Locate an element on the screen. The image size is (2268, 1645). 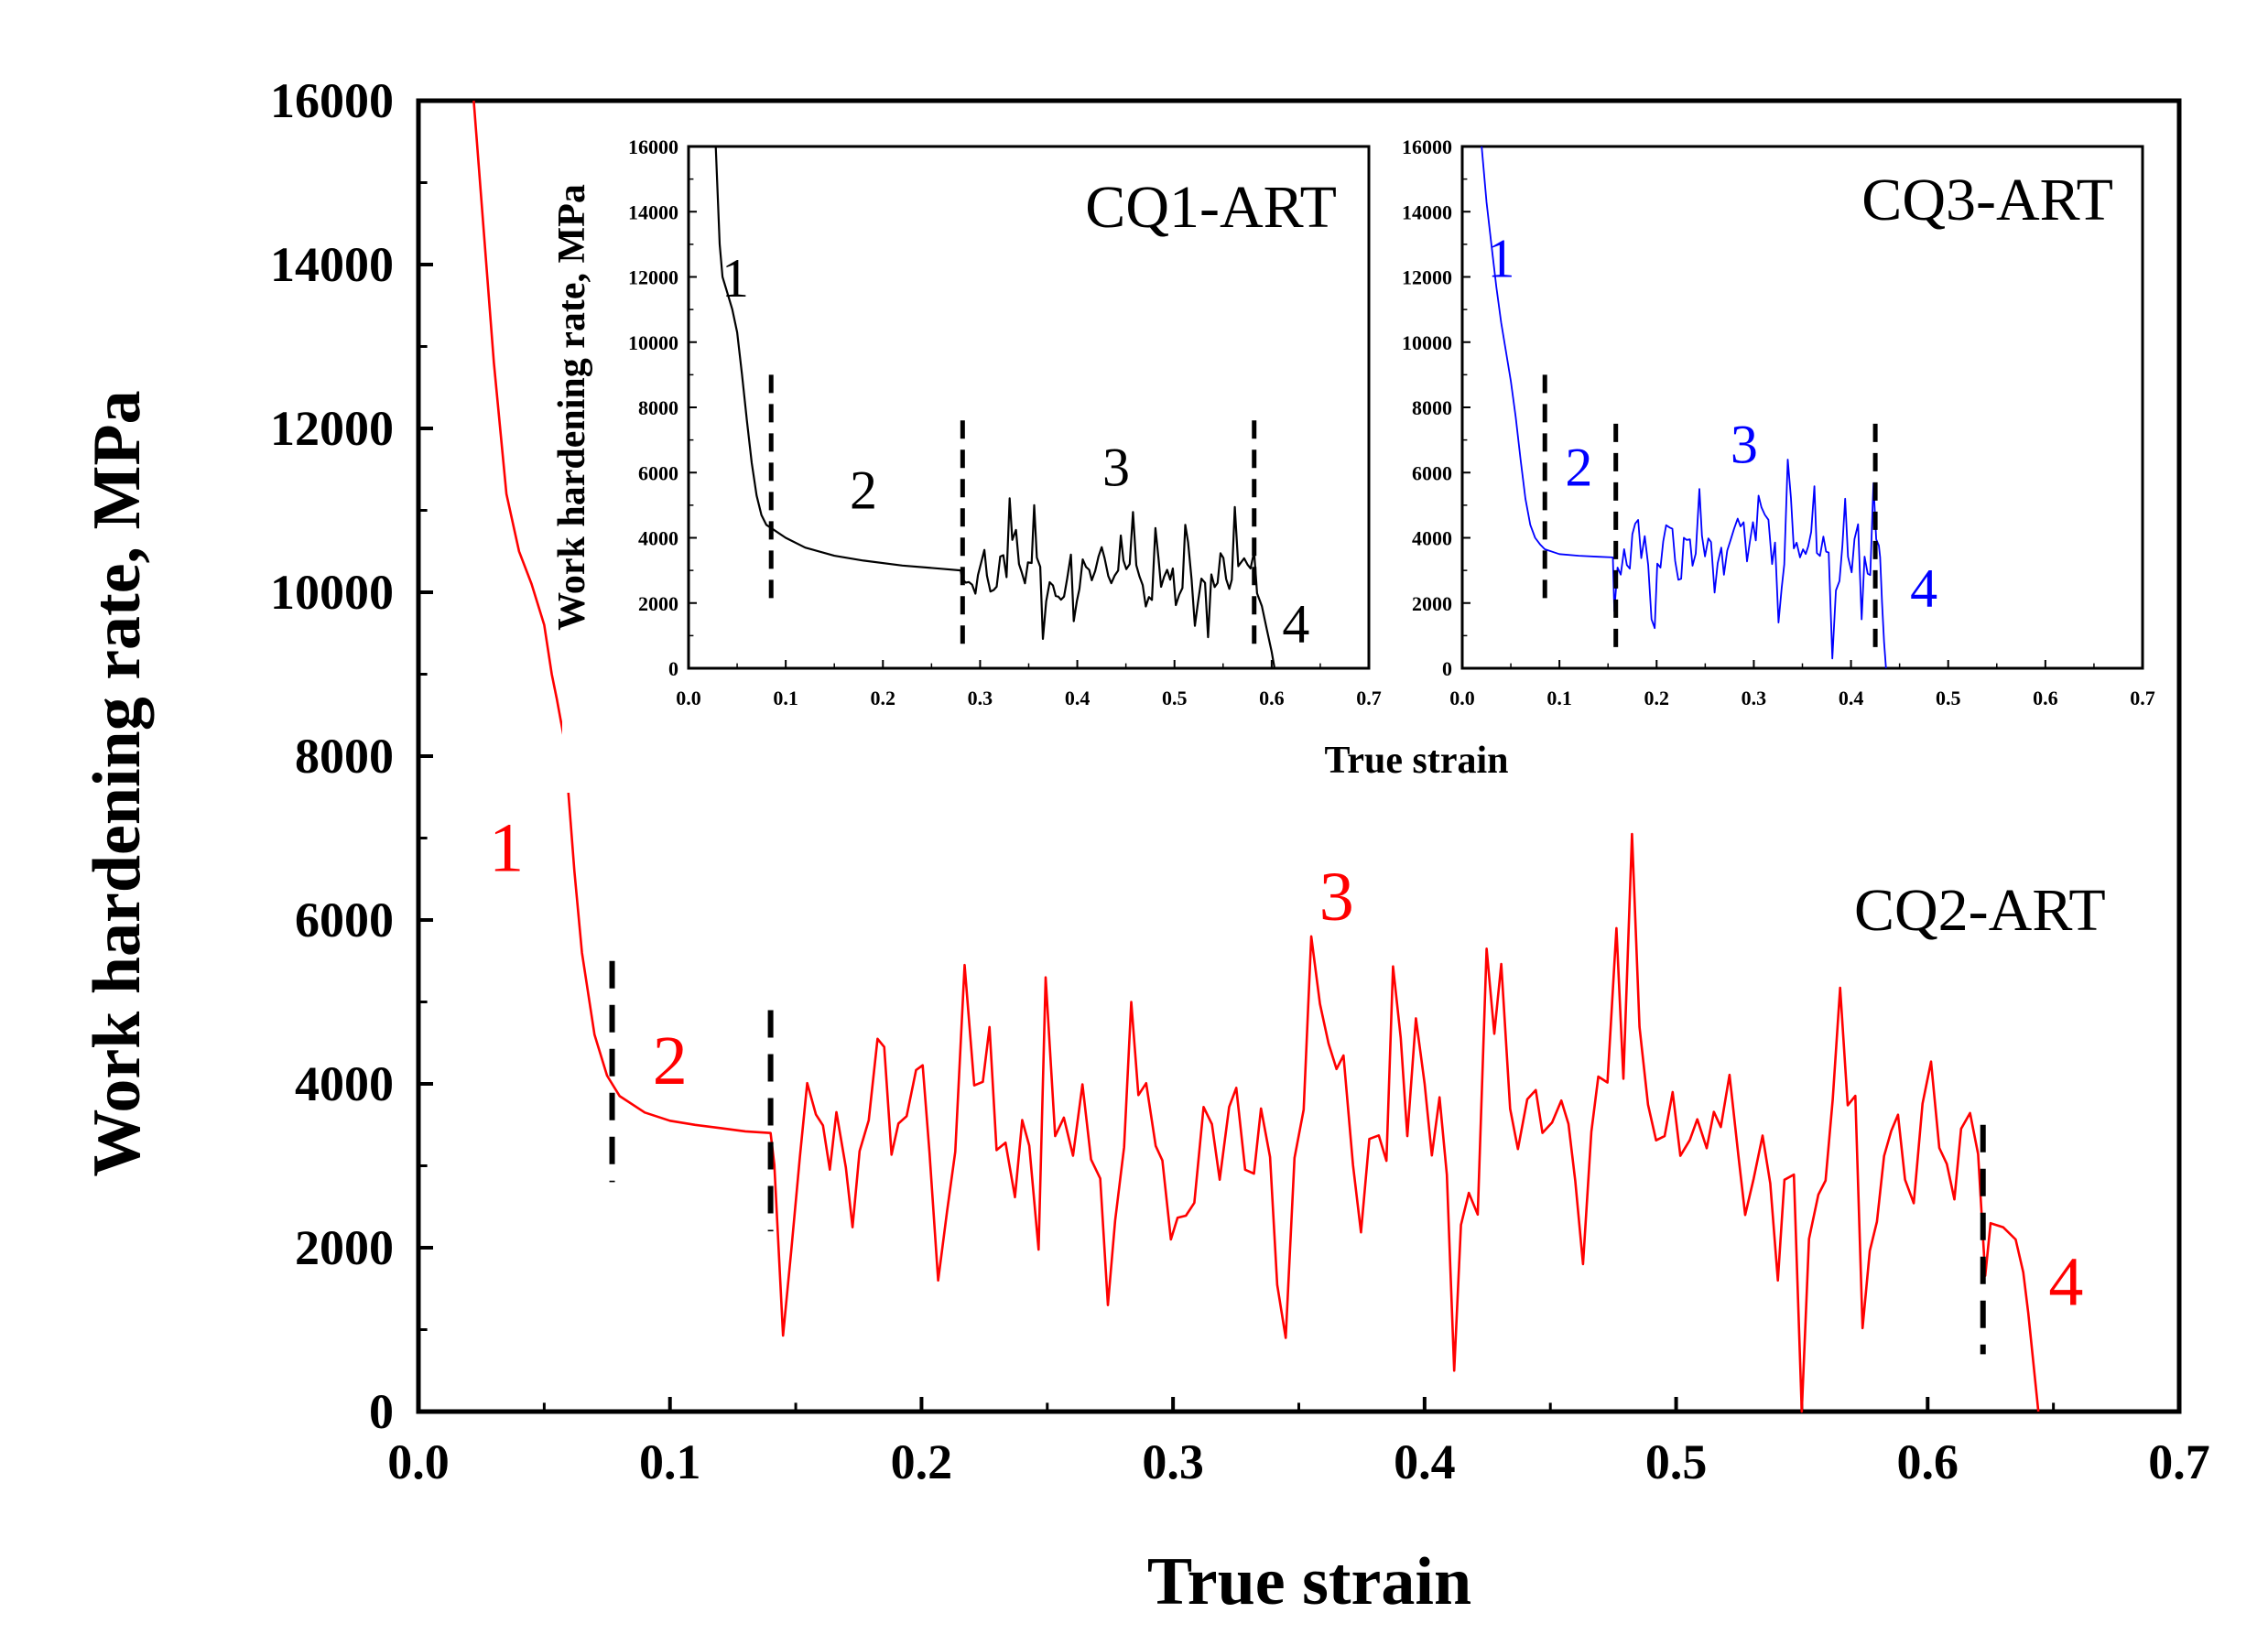
inset1-stage-labels: 1 2 3 4 is located at coordinates (1016, 451).